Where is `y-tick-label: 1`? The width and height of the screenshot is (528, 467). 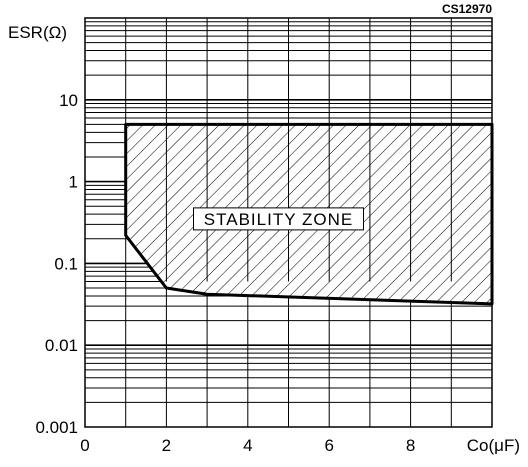
y-tick-label: 1 is located at coordinates (73, 182).